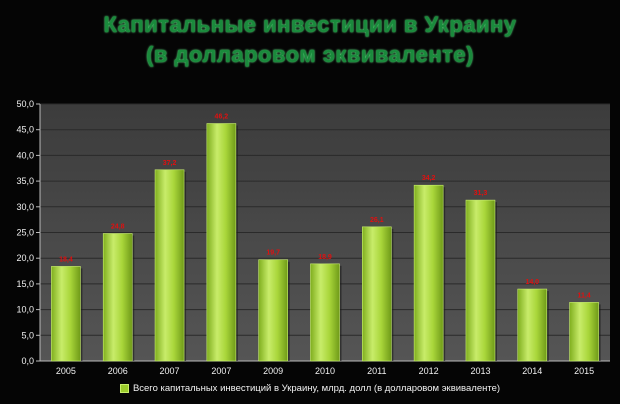  What do you see at coordinates (25, 181) in the screenshot?
I see `y-tick-label: 35,0` at bounding box center [25, 181].